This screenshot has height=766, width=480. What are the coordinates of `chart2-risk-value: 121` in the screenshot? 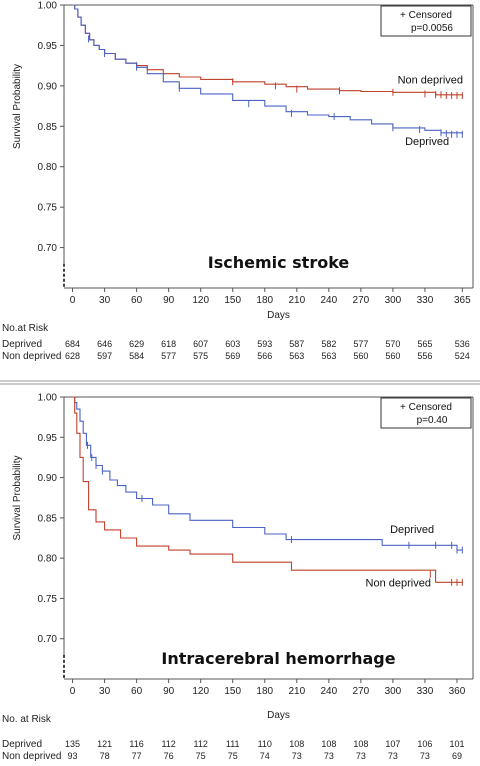 It's located at (104, 744).